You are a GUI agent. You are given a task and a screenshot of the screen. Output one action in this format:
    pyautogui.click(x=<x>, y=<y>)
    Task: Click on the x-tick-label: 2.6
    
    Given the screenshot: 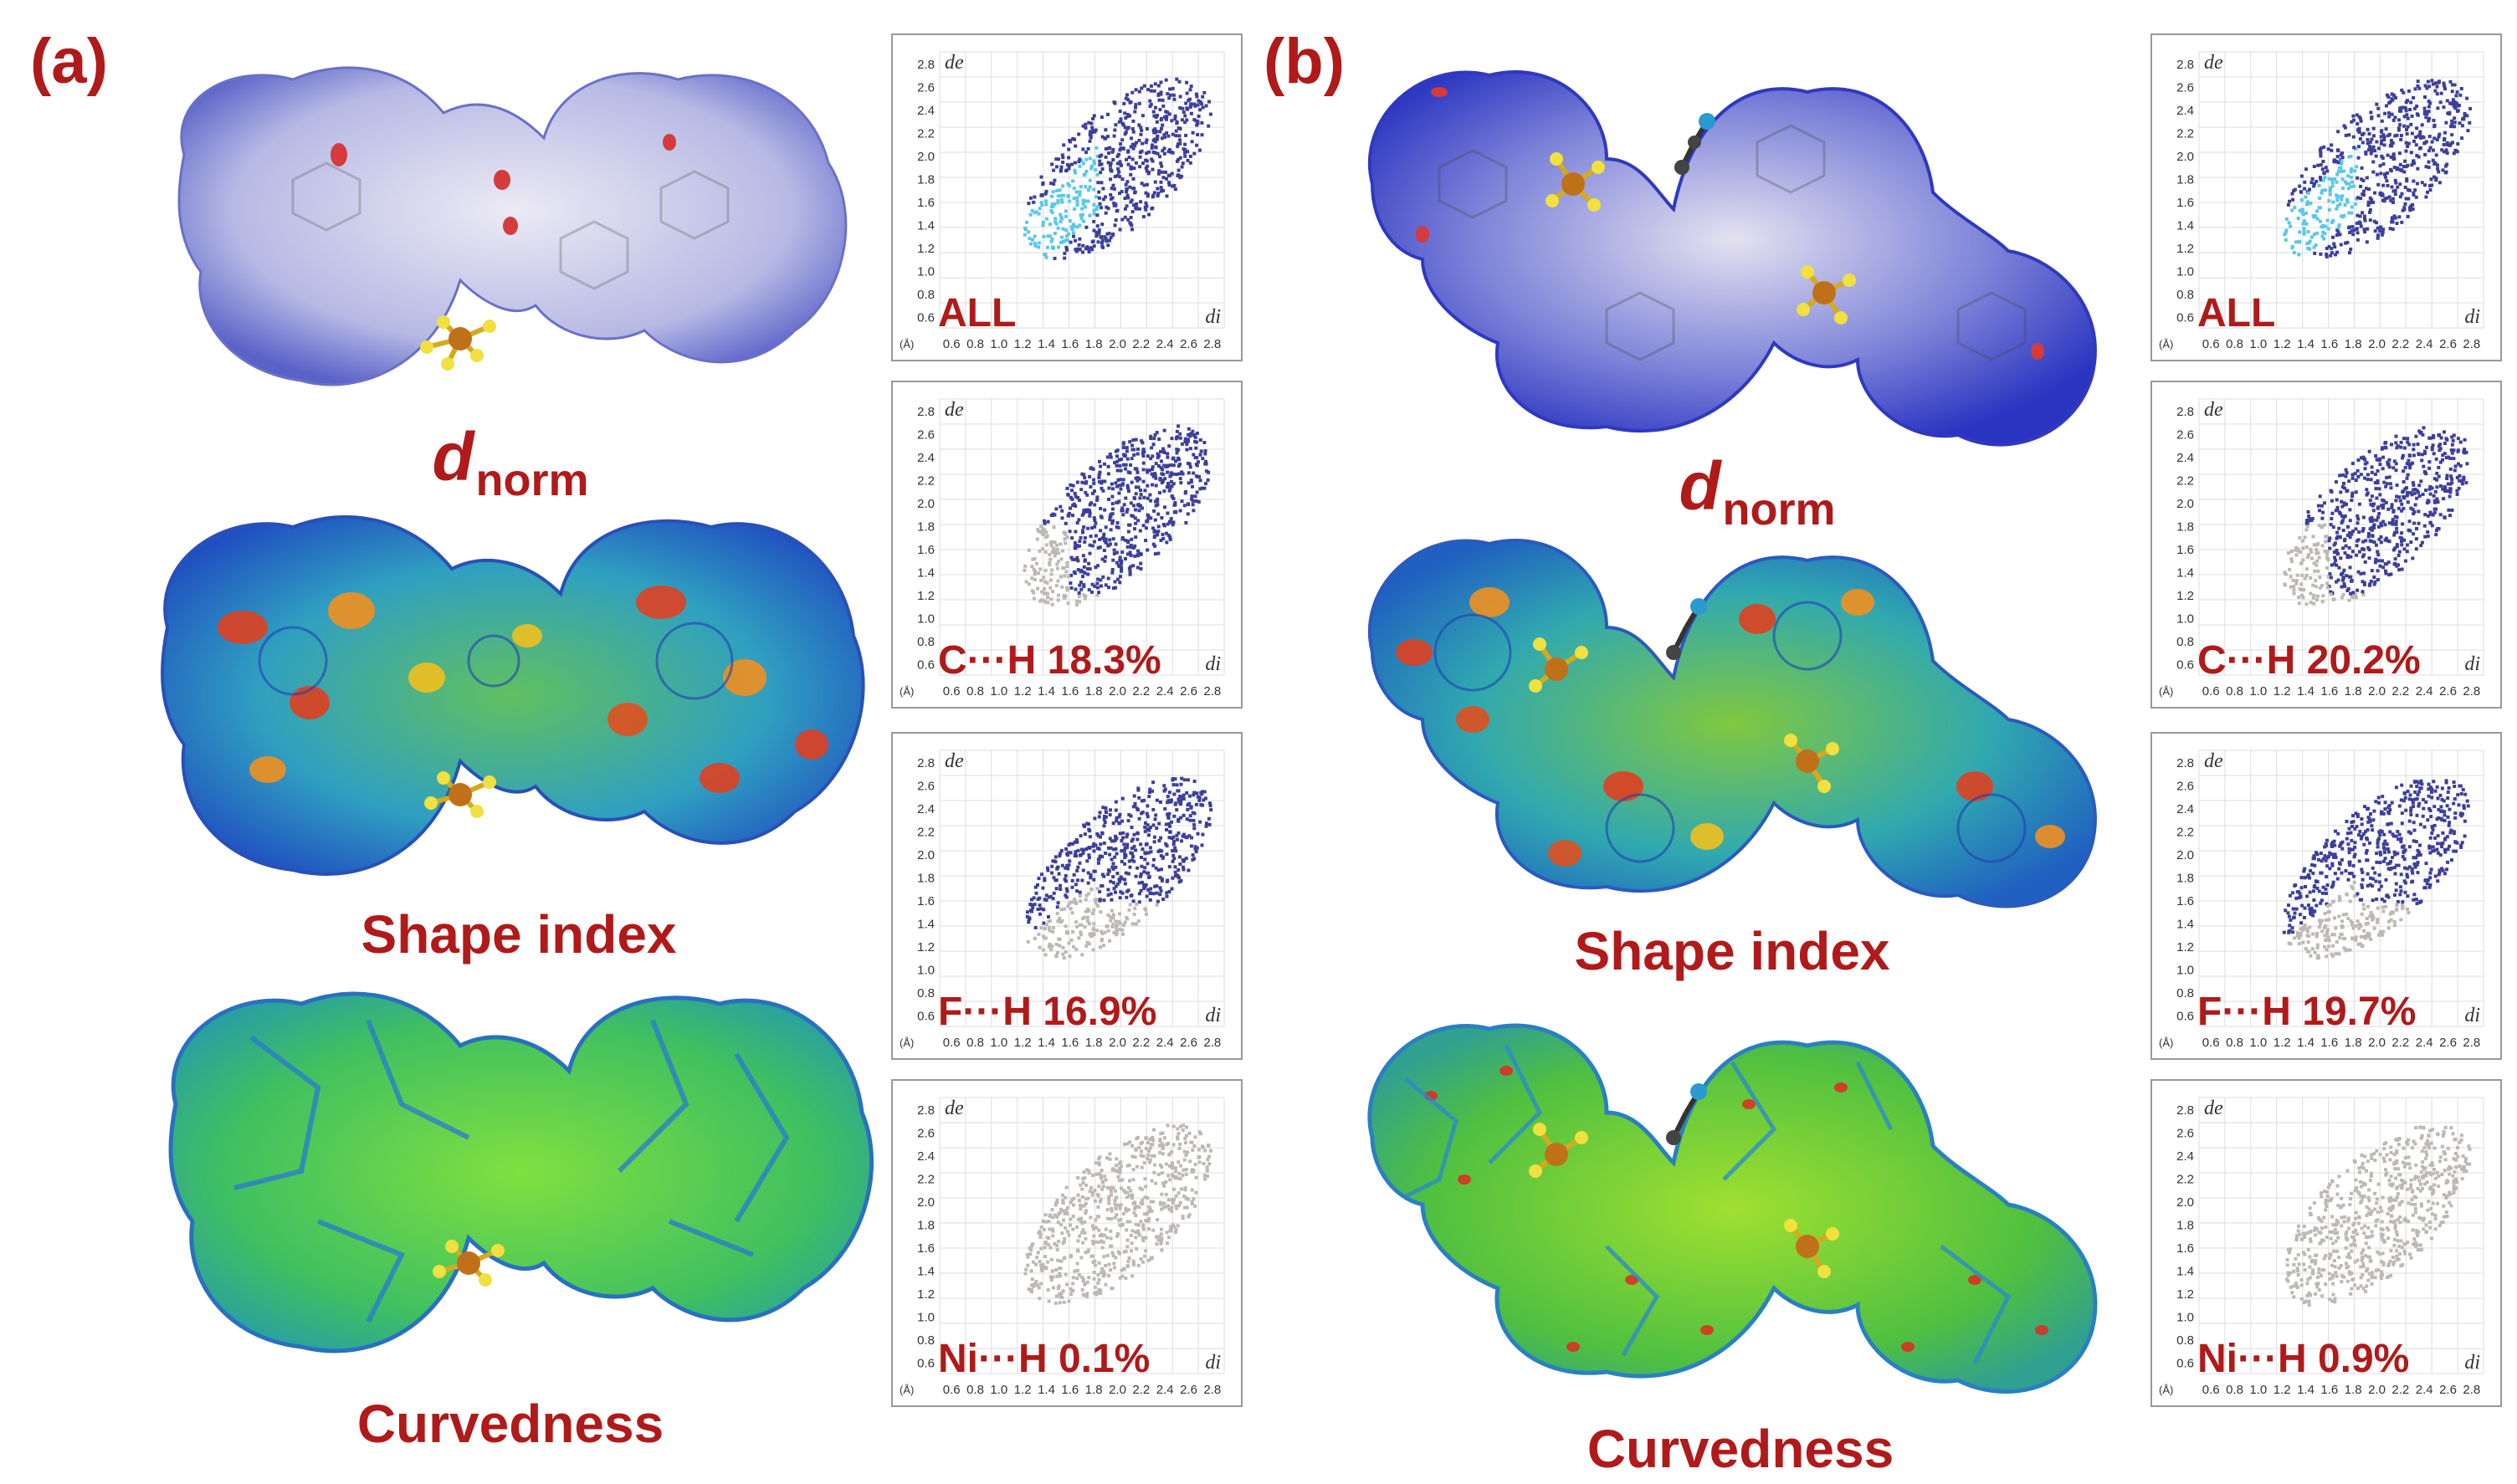 What is the action you would take?
    pyautogui.click(x=1188, y=344)
    